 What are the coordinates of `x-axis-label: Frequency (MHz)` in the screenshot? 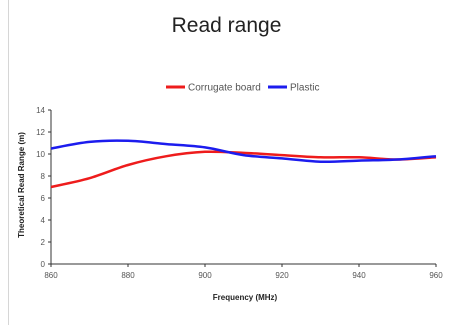 It's located at (245, 297).